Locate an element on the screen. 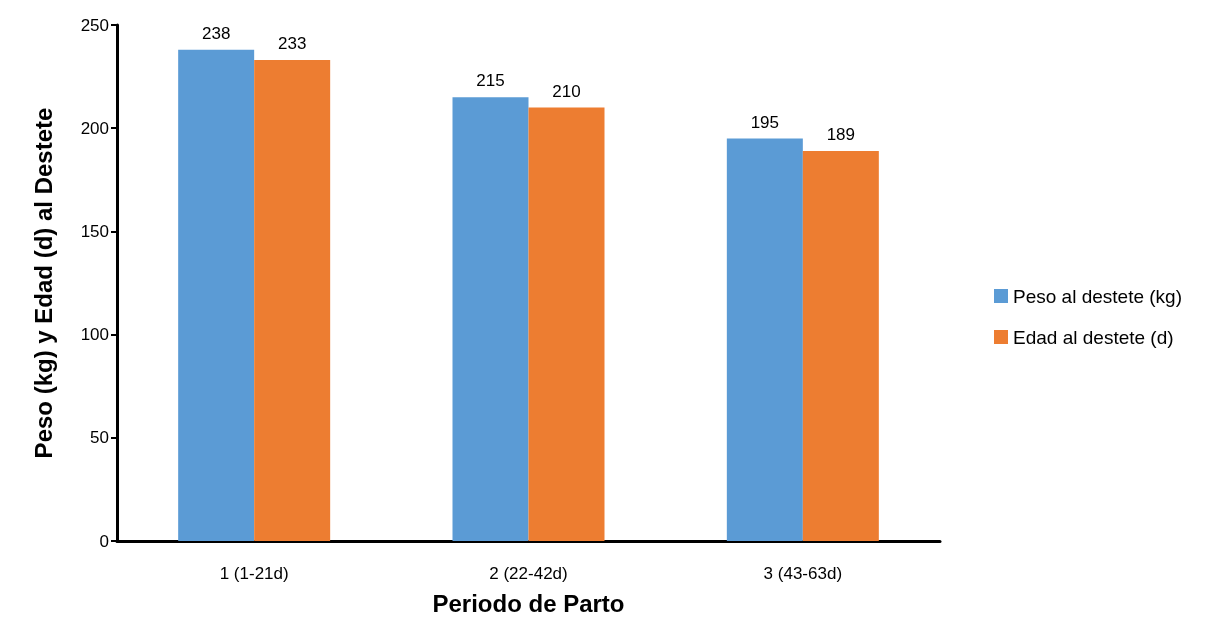 This screenshot has height=633, width=1205. y-tick-label: 200 is located at coordinates (94, 128).